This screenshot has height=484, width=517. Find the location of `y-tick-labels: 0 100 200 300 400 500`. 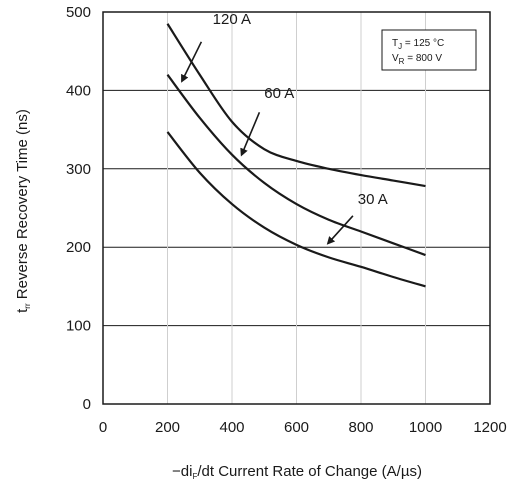

y-tick-labels: 0 100 200 300 400 500 is located at coordinates (78, 208).